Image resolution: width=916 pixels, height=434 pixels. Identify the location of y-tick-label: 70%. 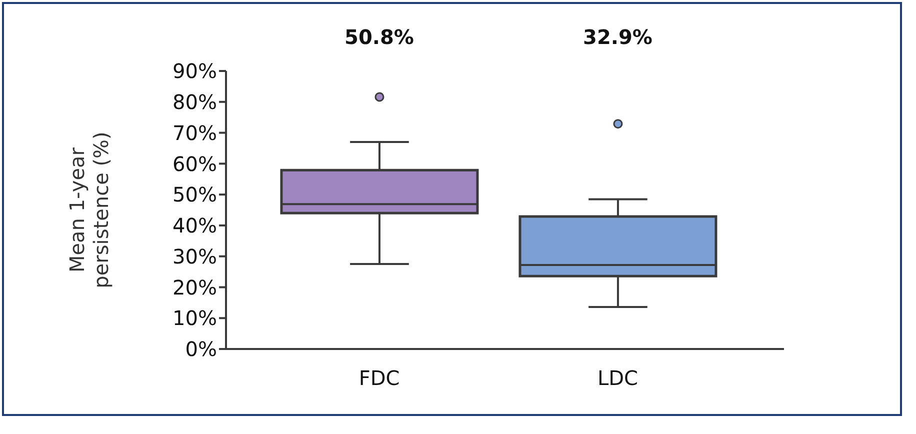
(194, 132).